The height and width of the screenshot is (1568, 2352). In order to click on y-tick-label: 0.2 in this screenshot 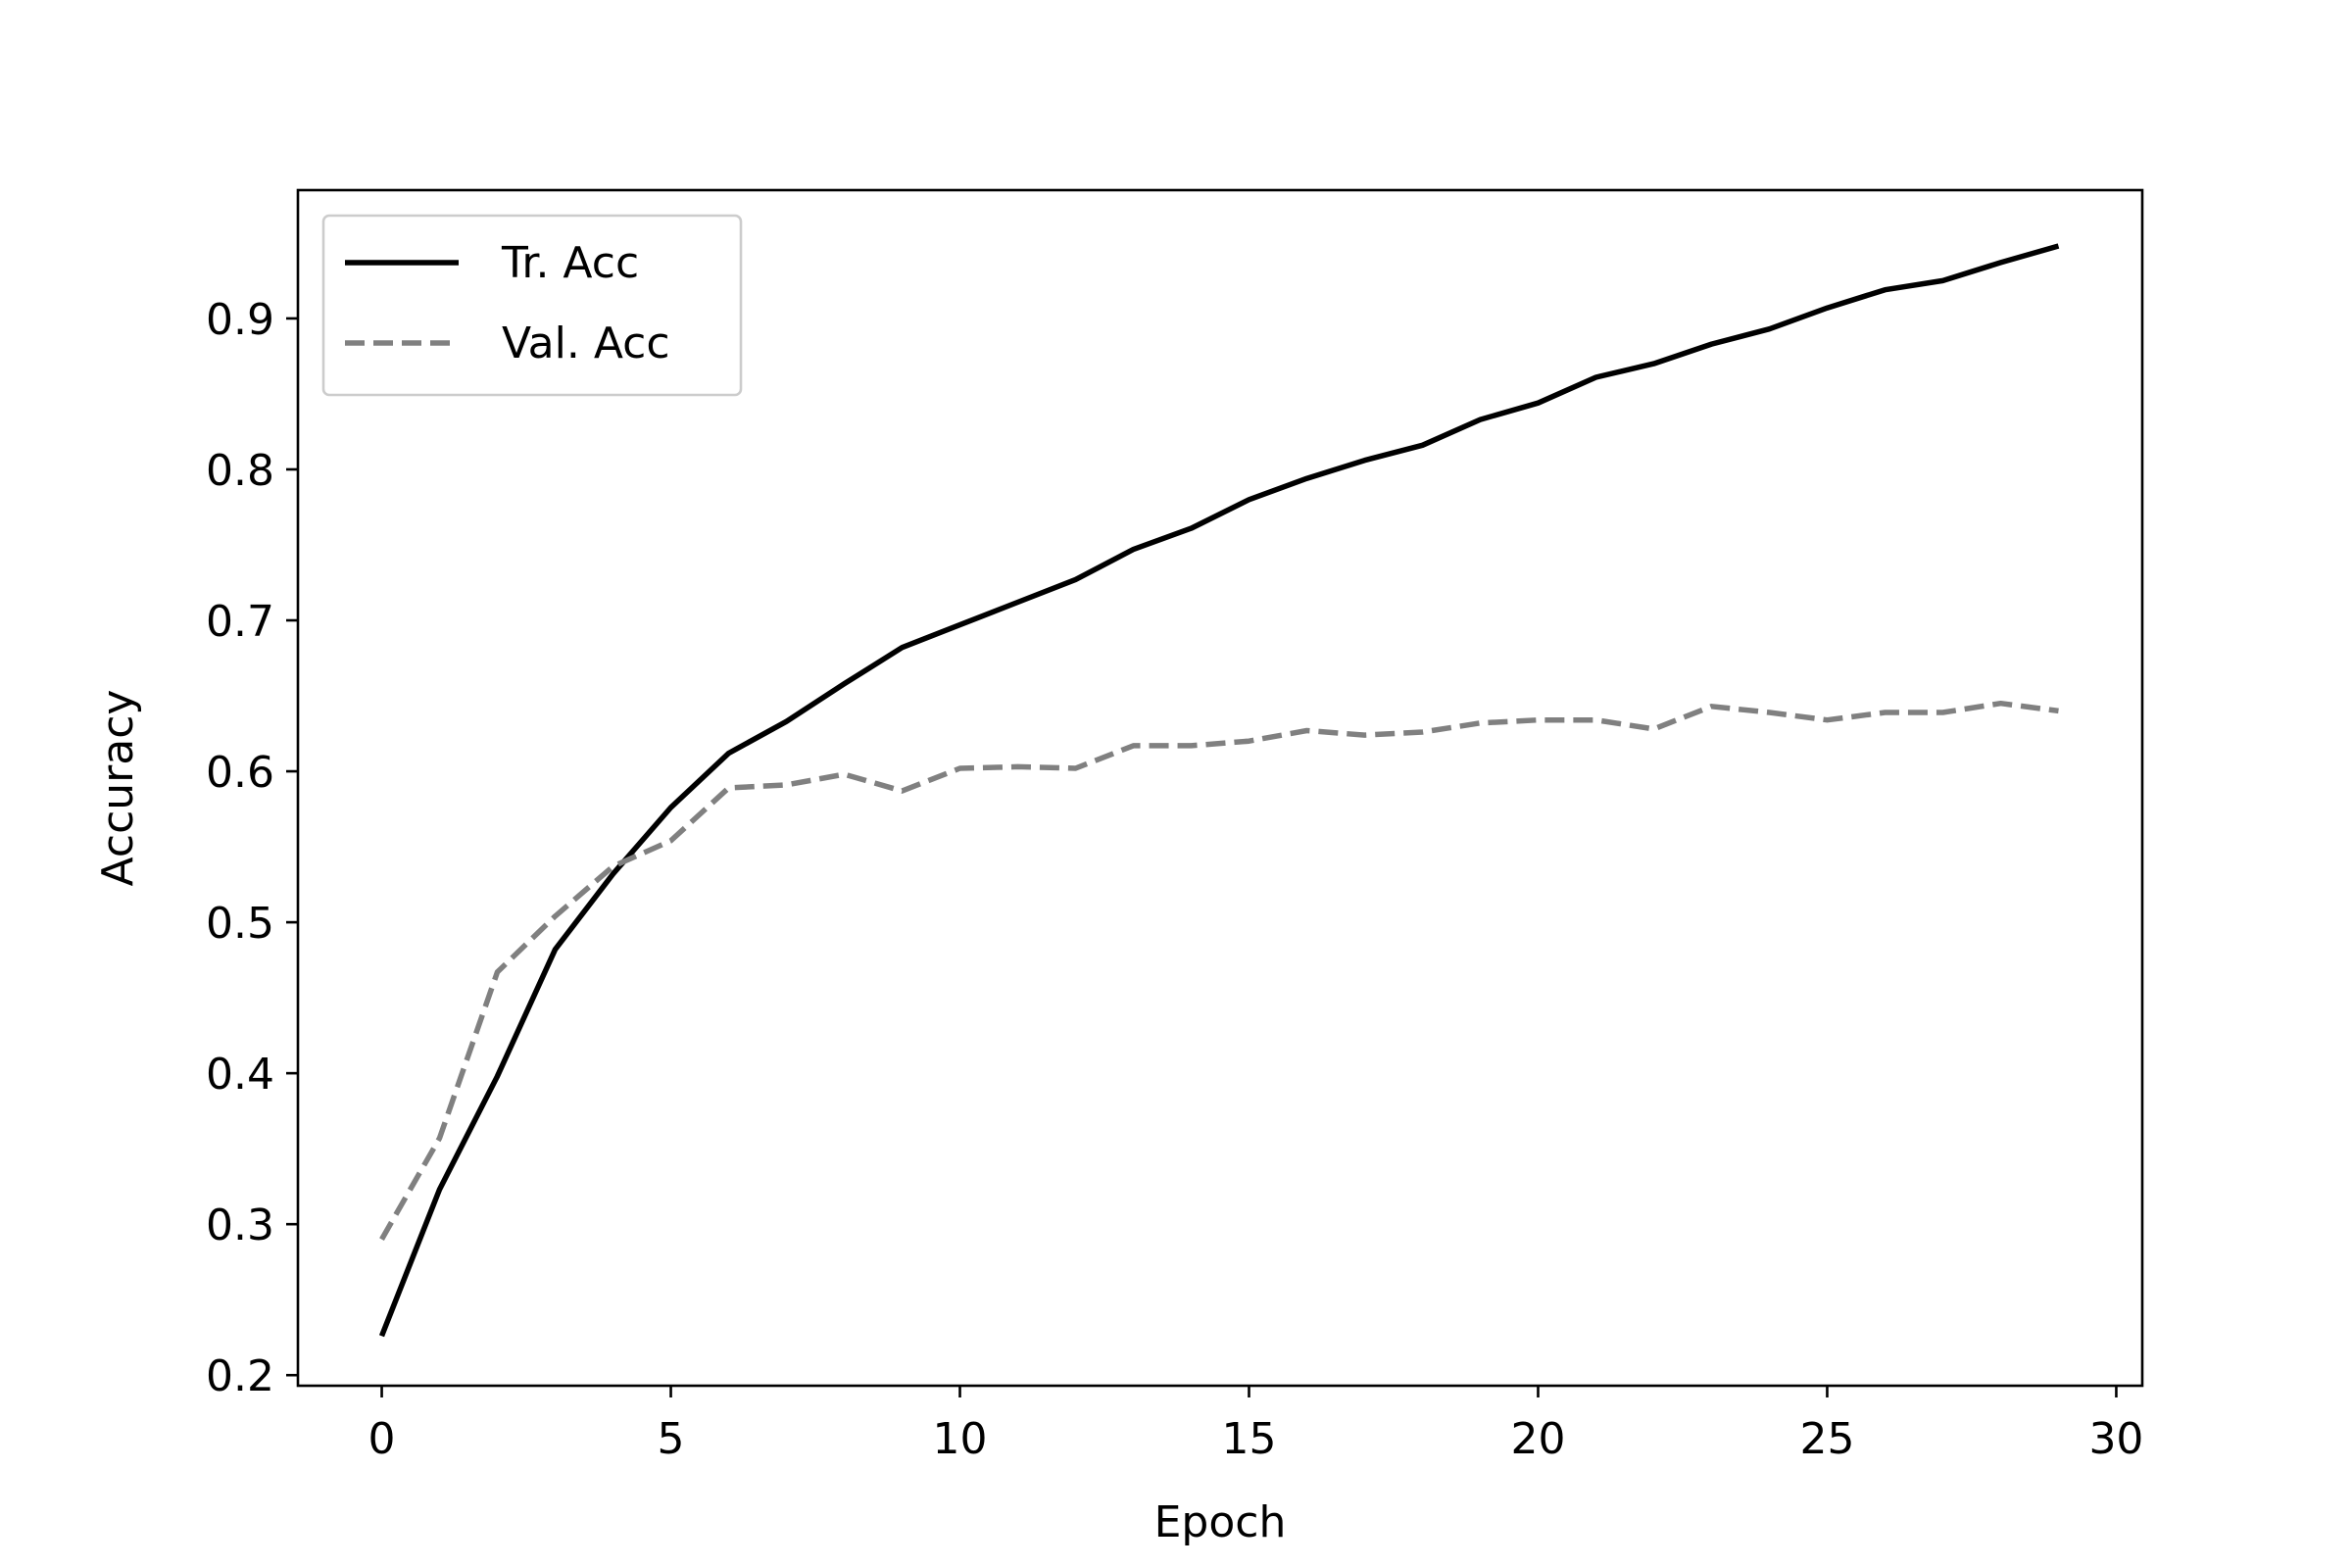, I will do `click(240, 1376)`.